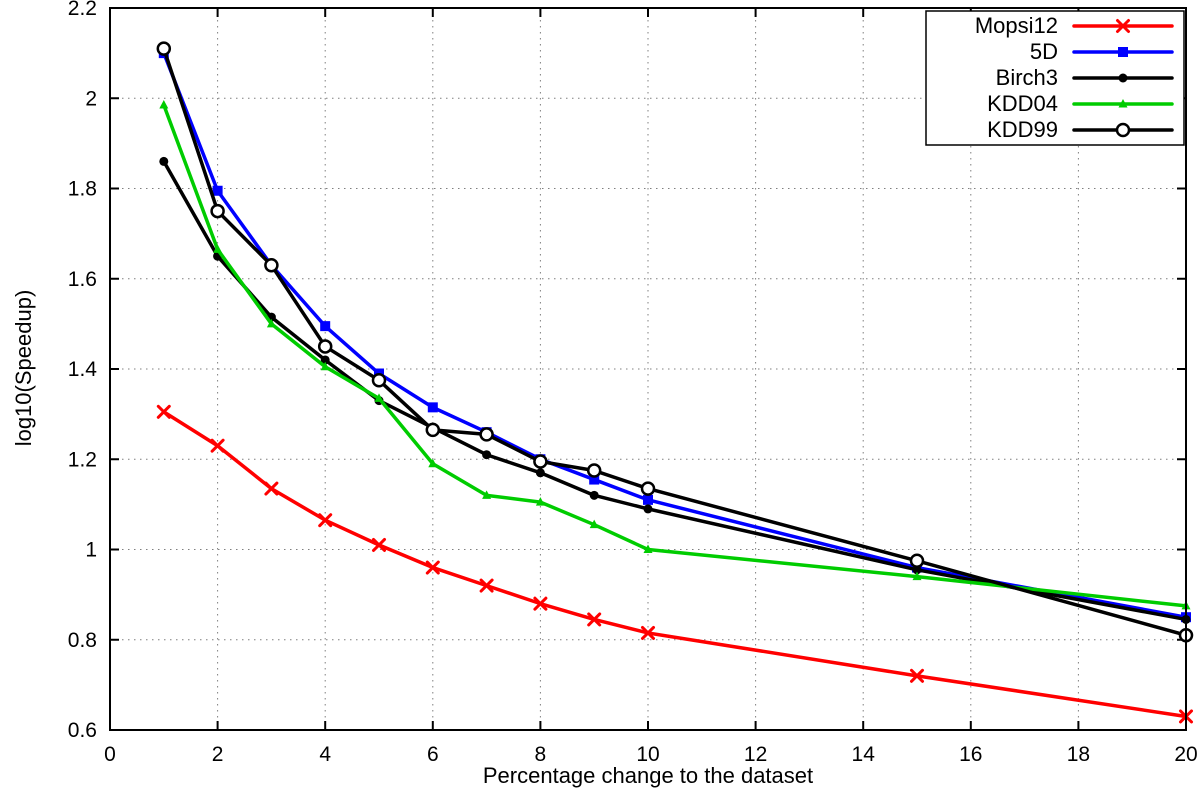  Describe the element at coordinates (864, 754) in the screenshot. I see `x-tick-label: 14` at that location.